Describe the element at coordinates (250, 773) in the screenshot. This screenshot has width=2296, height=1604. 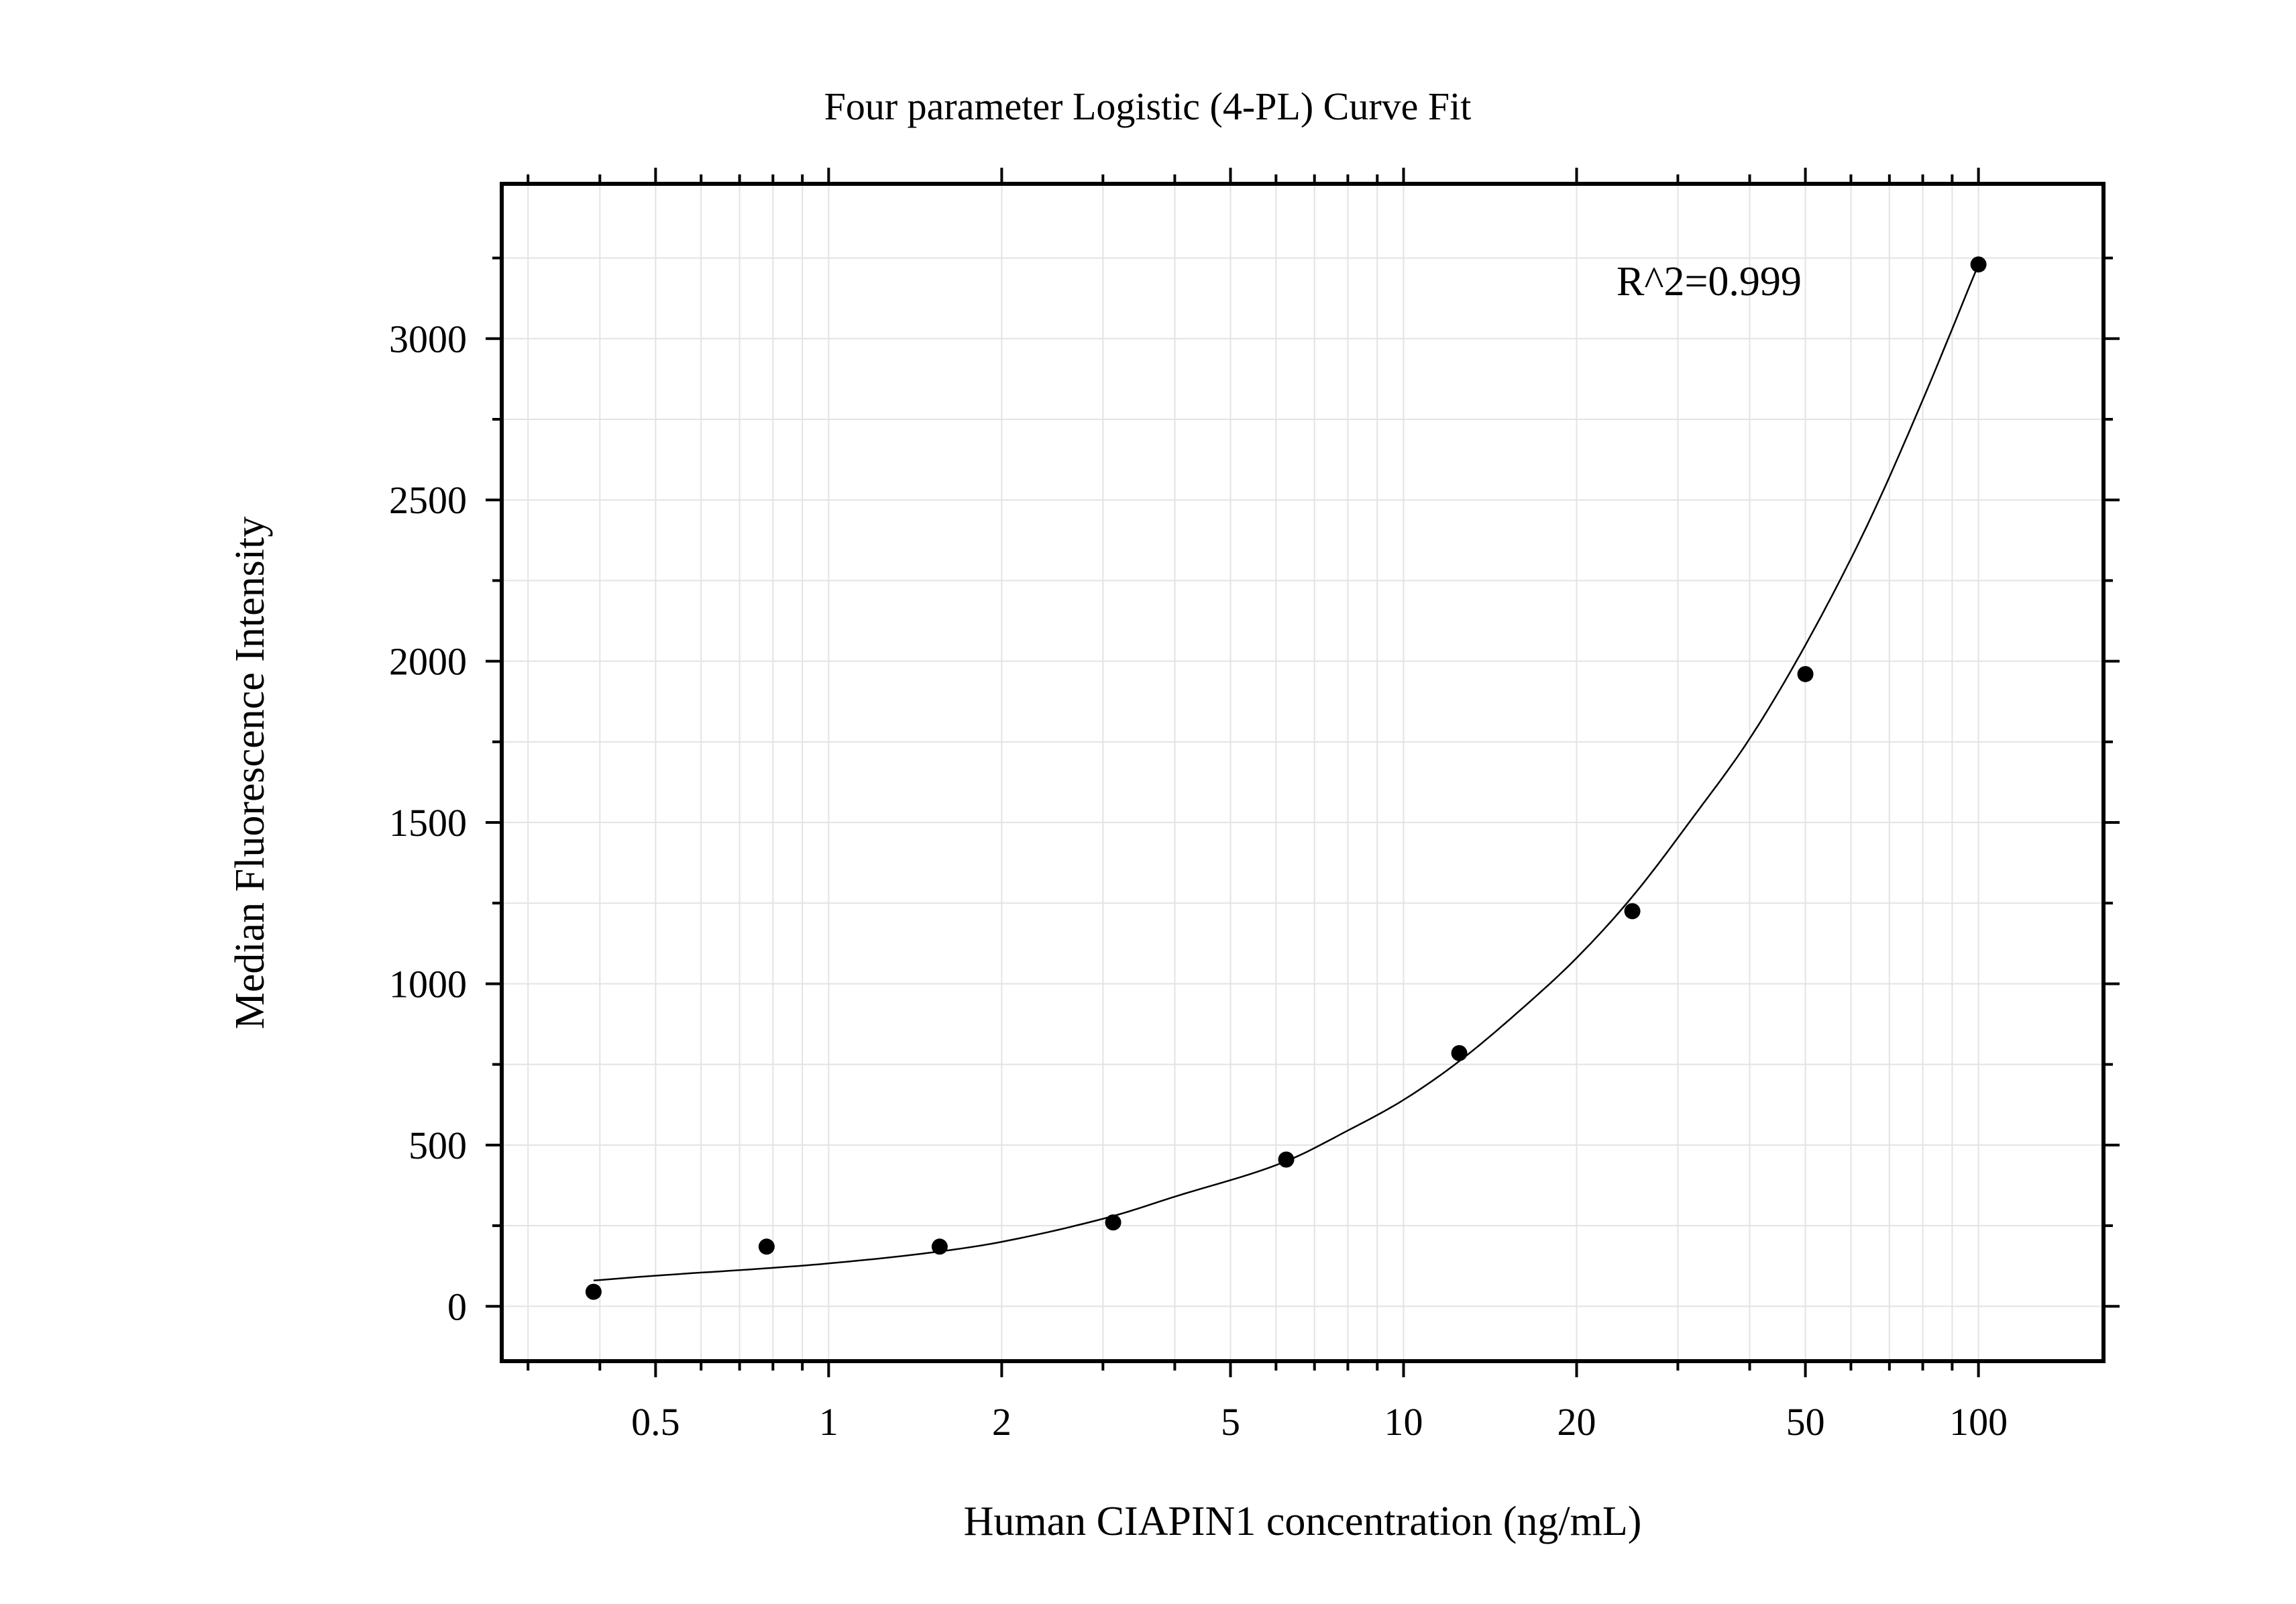
I see `y-axis-label: Median Fluorescence Intensity` at that location.